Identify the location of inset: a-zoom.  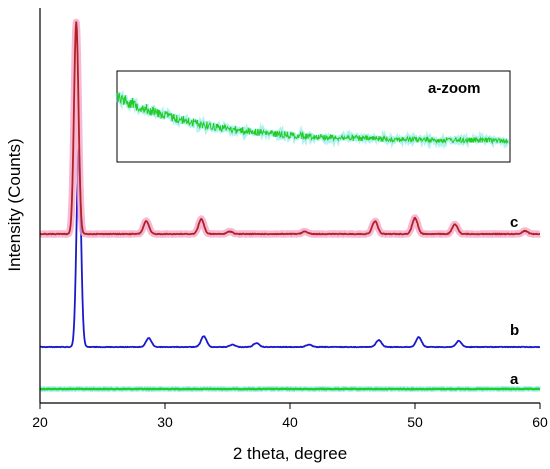
(313, 116).